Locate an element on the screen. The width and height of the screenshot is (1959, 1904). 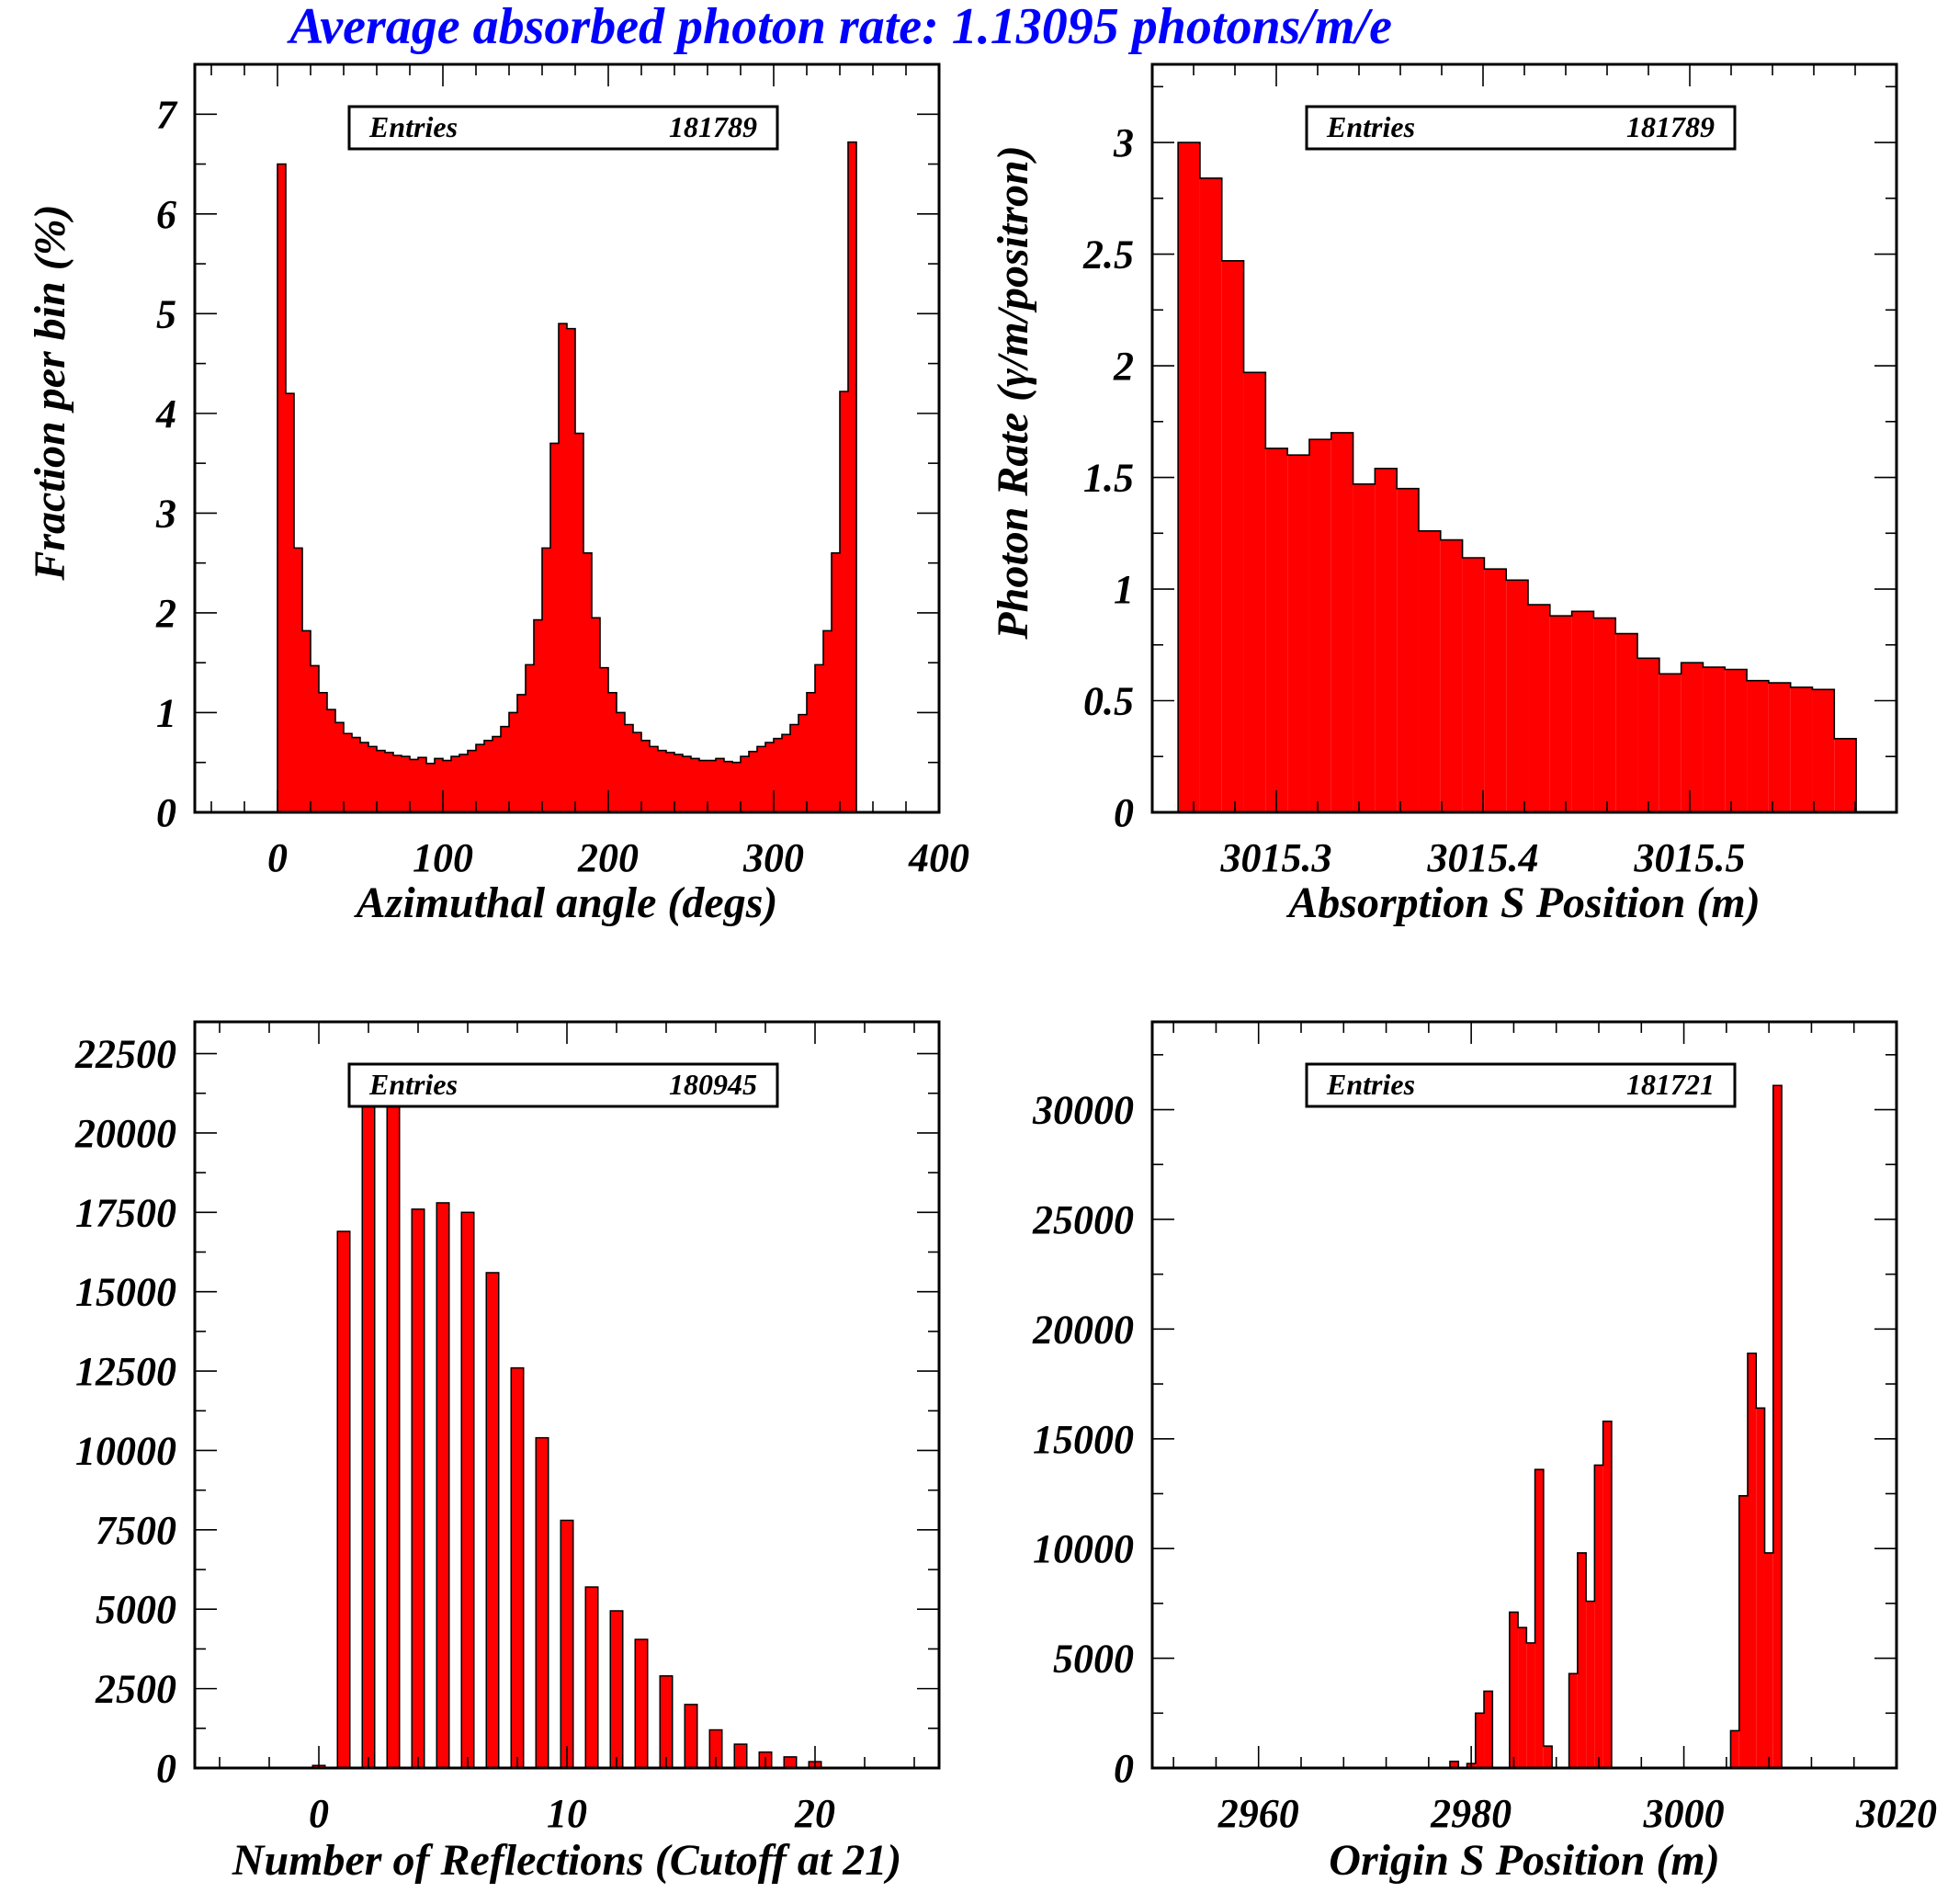
x-tick-label: 10 is located at coordinates (567, 1813).